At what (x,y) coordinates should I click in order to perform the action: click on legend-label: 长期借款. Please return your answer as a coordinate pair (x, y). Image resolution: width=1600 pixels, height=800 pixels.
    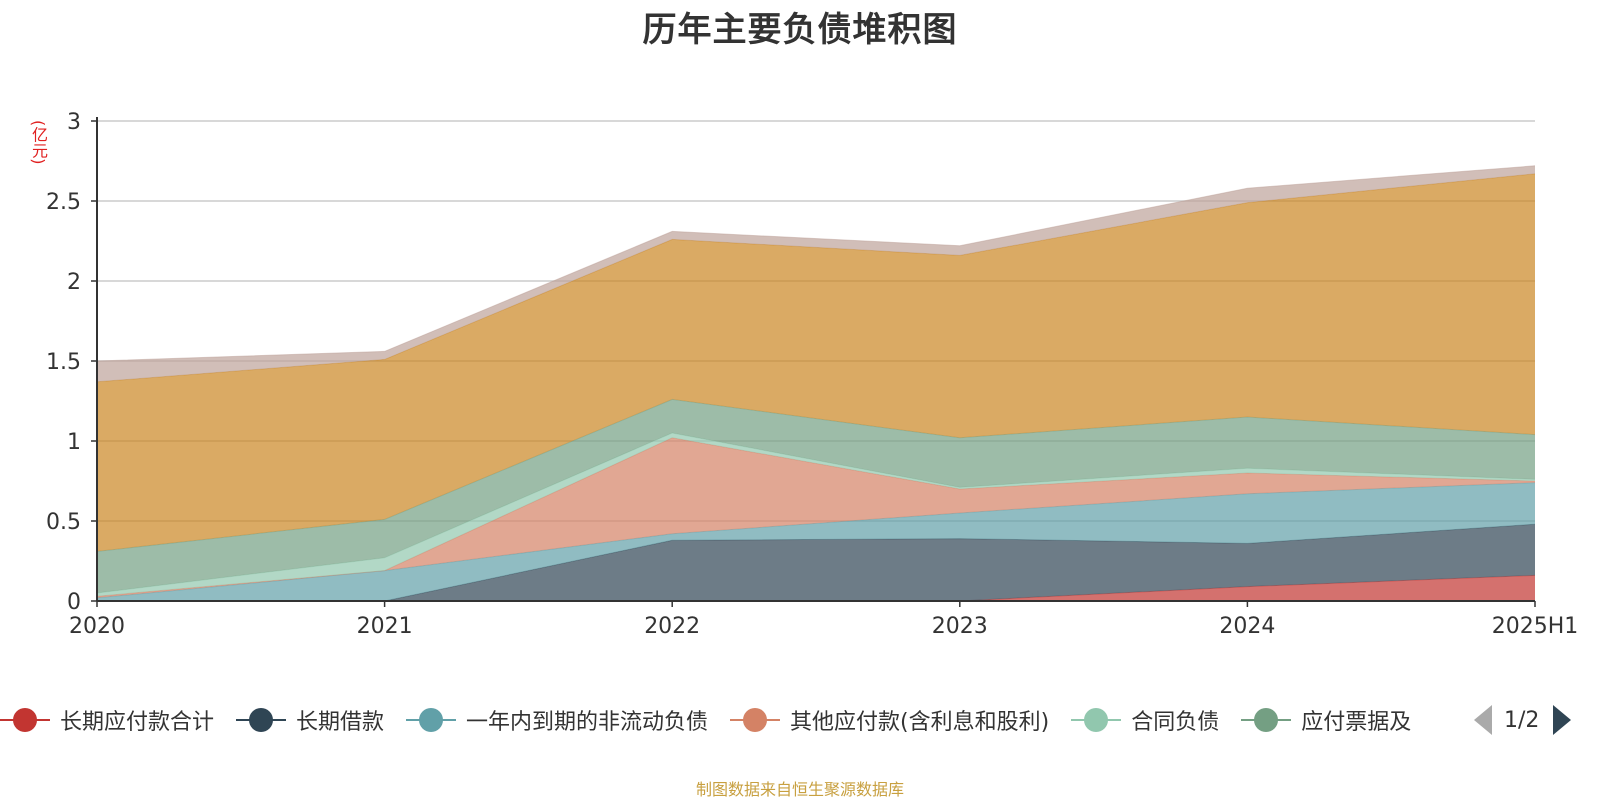
    Looking at the image, I should click on (340, 722).